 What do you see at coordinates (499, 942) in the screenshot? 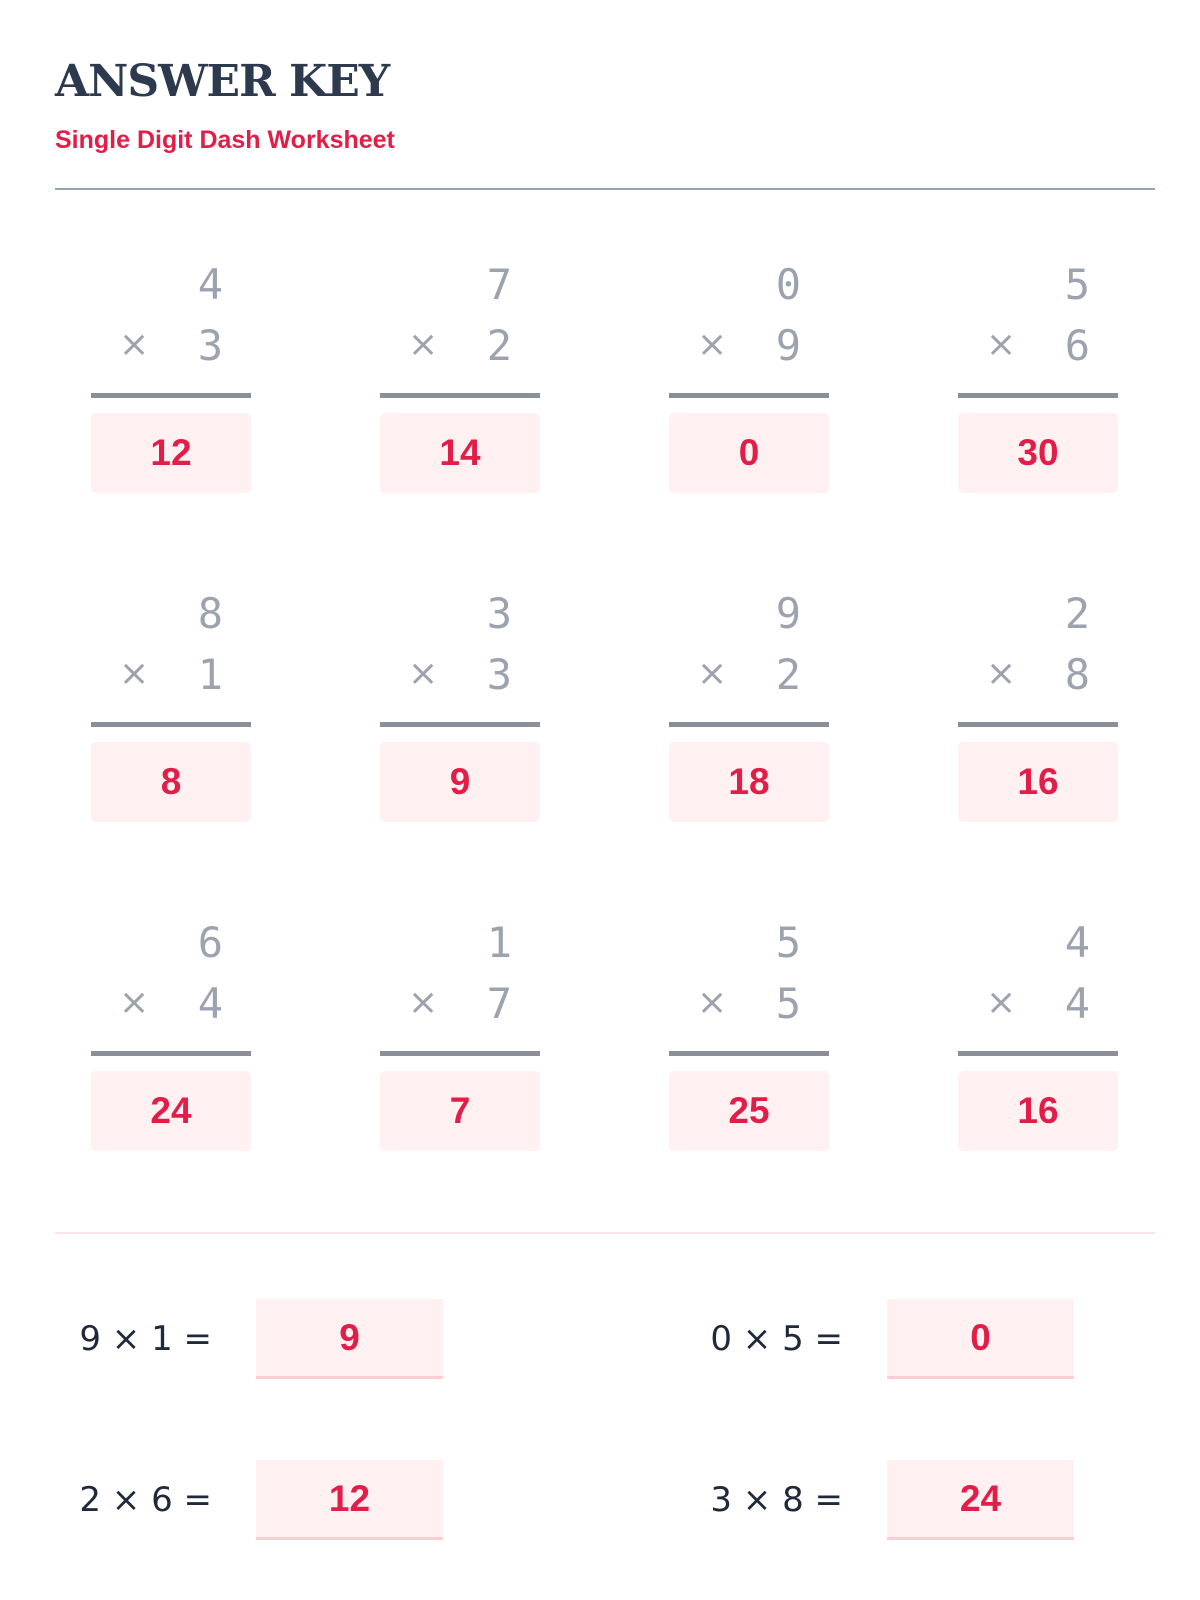
I see `multiplicand: 1` at bounding box center [499, 942].